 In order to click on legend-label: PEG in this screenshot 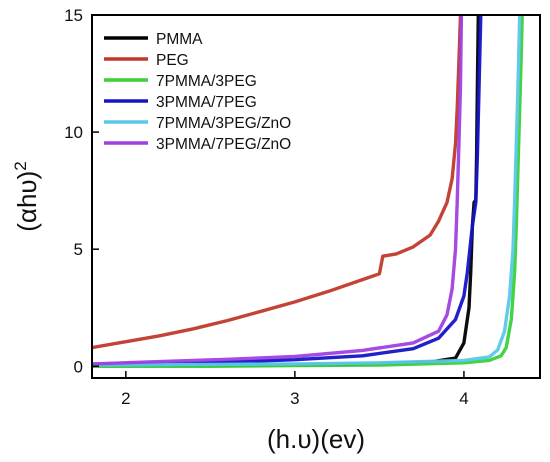, I will do `click(172, 60)`.